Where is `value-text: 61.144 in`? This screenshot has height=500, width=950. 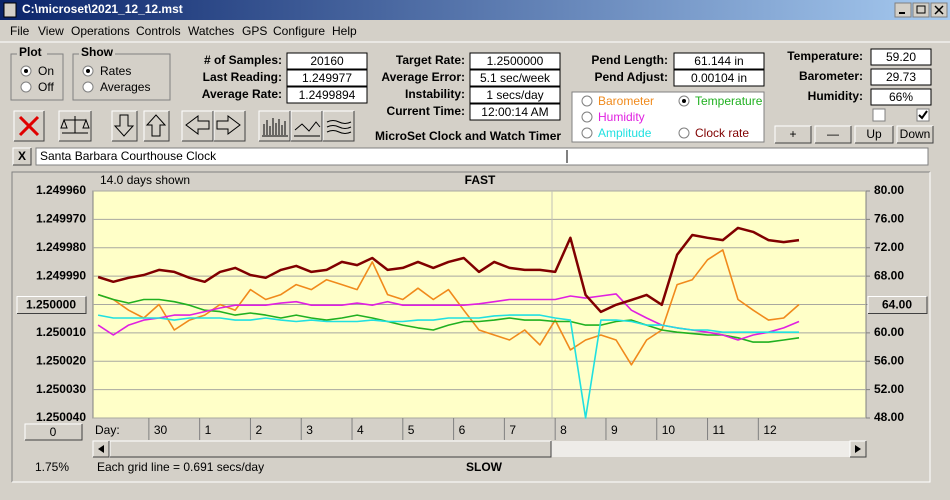
value-text: 61.144 in is located at coordinates (718, 61).